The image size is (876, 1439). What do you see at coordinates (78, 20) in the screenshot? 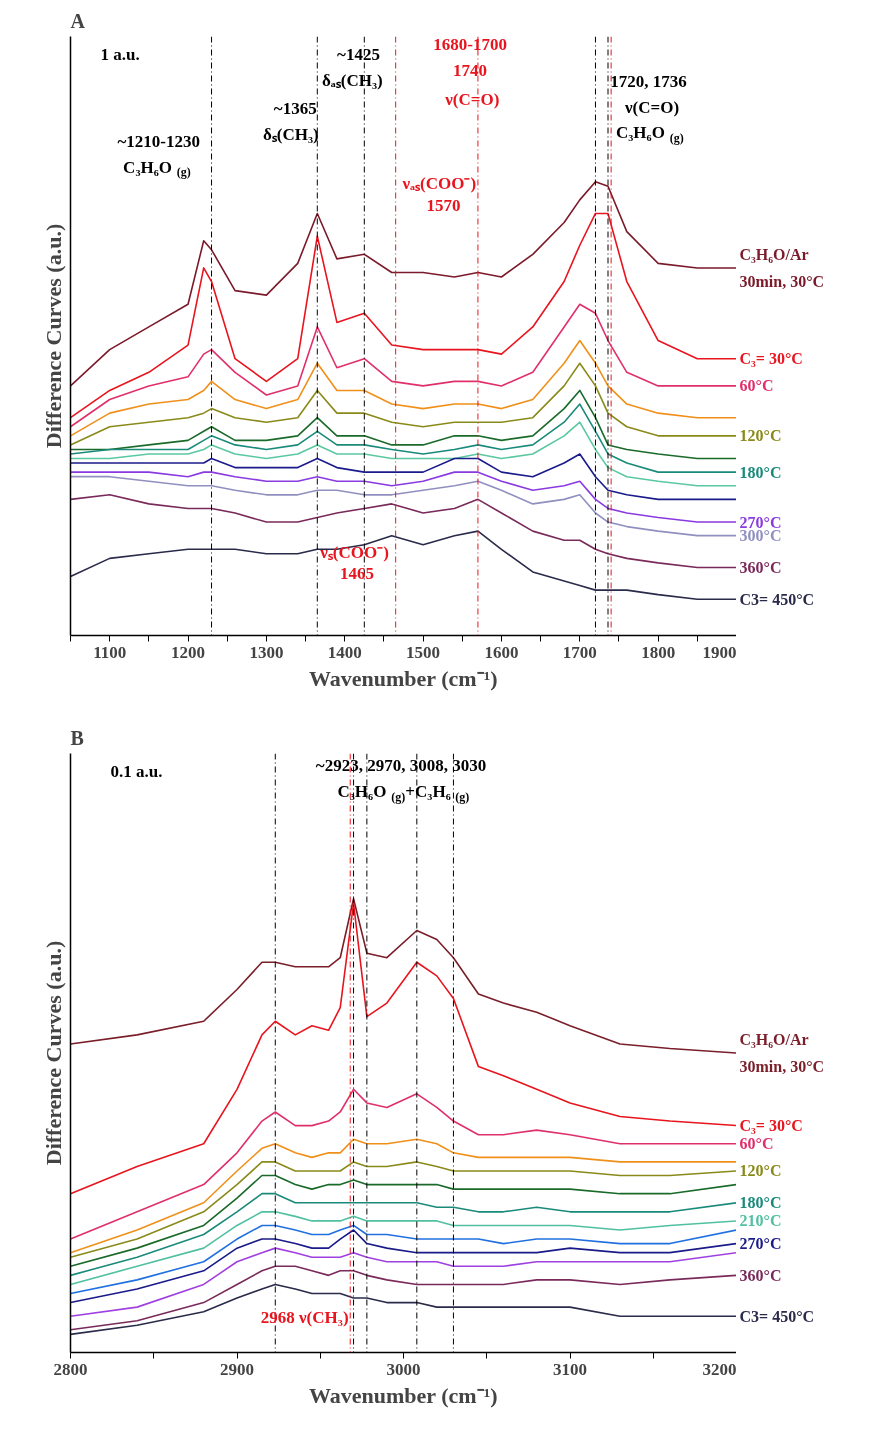
I see `chart-title: A` at bounding box center [78, 20].